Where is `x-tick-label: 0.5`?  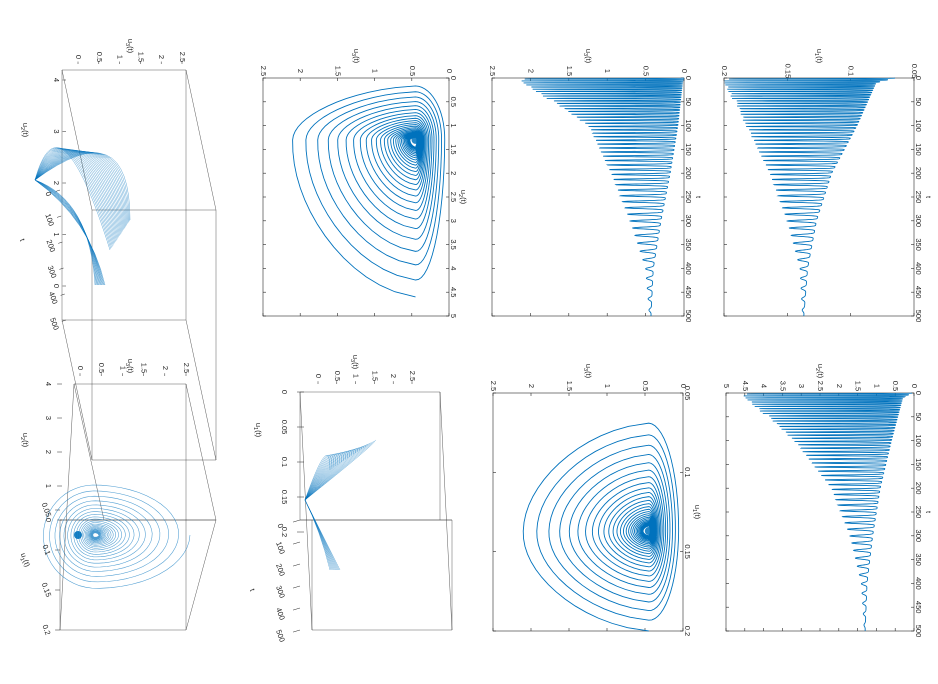 x-tick-label: 0.5 is located at coordinates (453, 102).